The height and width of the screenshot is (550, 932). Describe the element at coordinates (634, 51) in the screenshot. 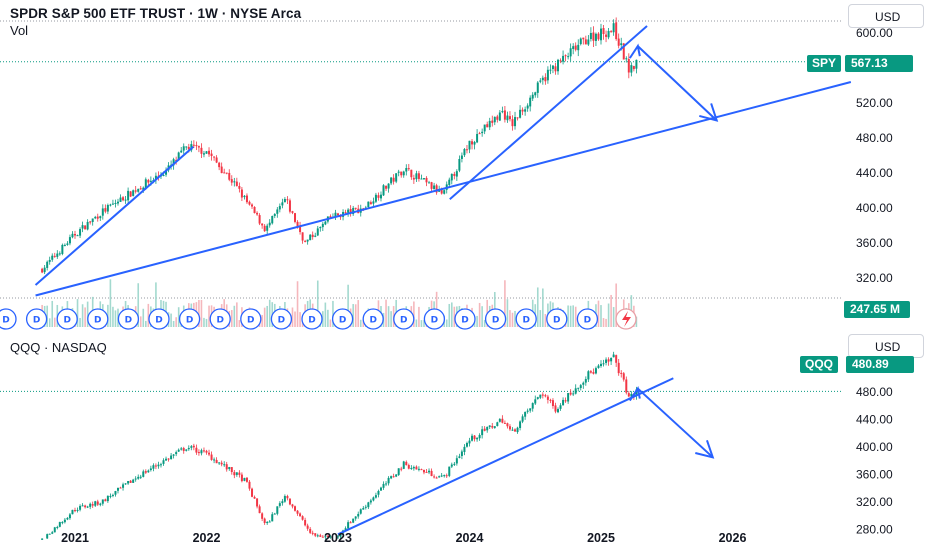

I see `spy-projection-arrow-hook` at that location.